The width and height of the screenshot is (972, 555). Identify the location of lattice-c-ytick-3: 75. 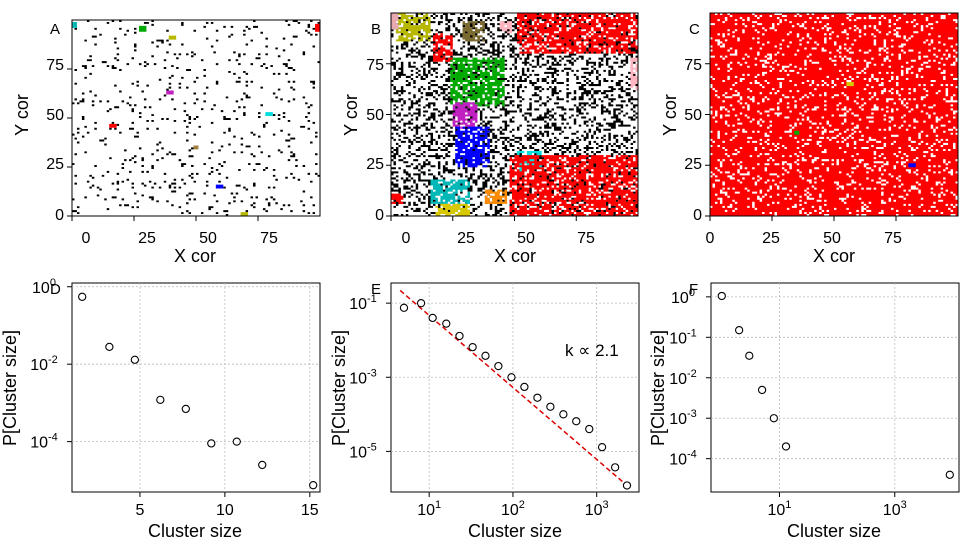
(693, 65).